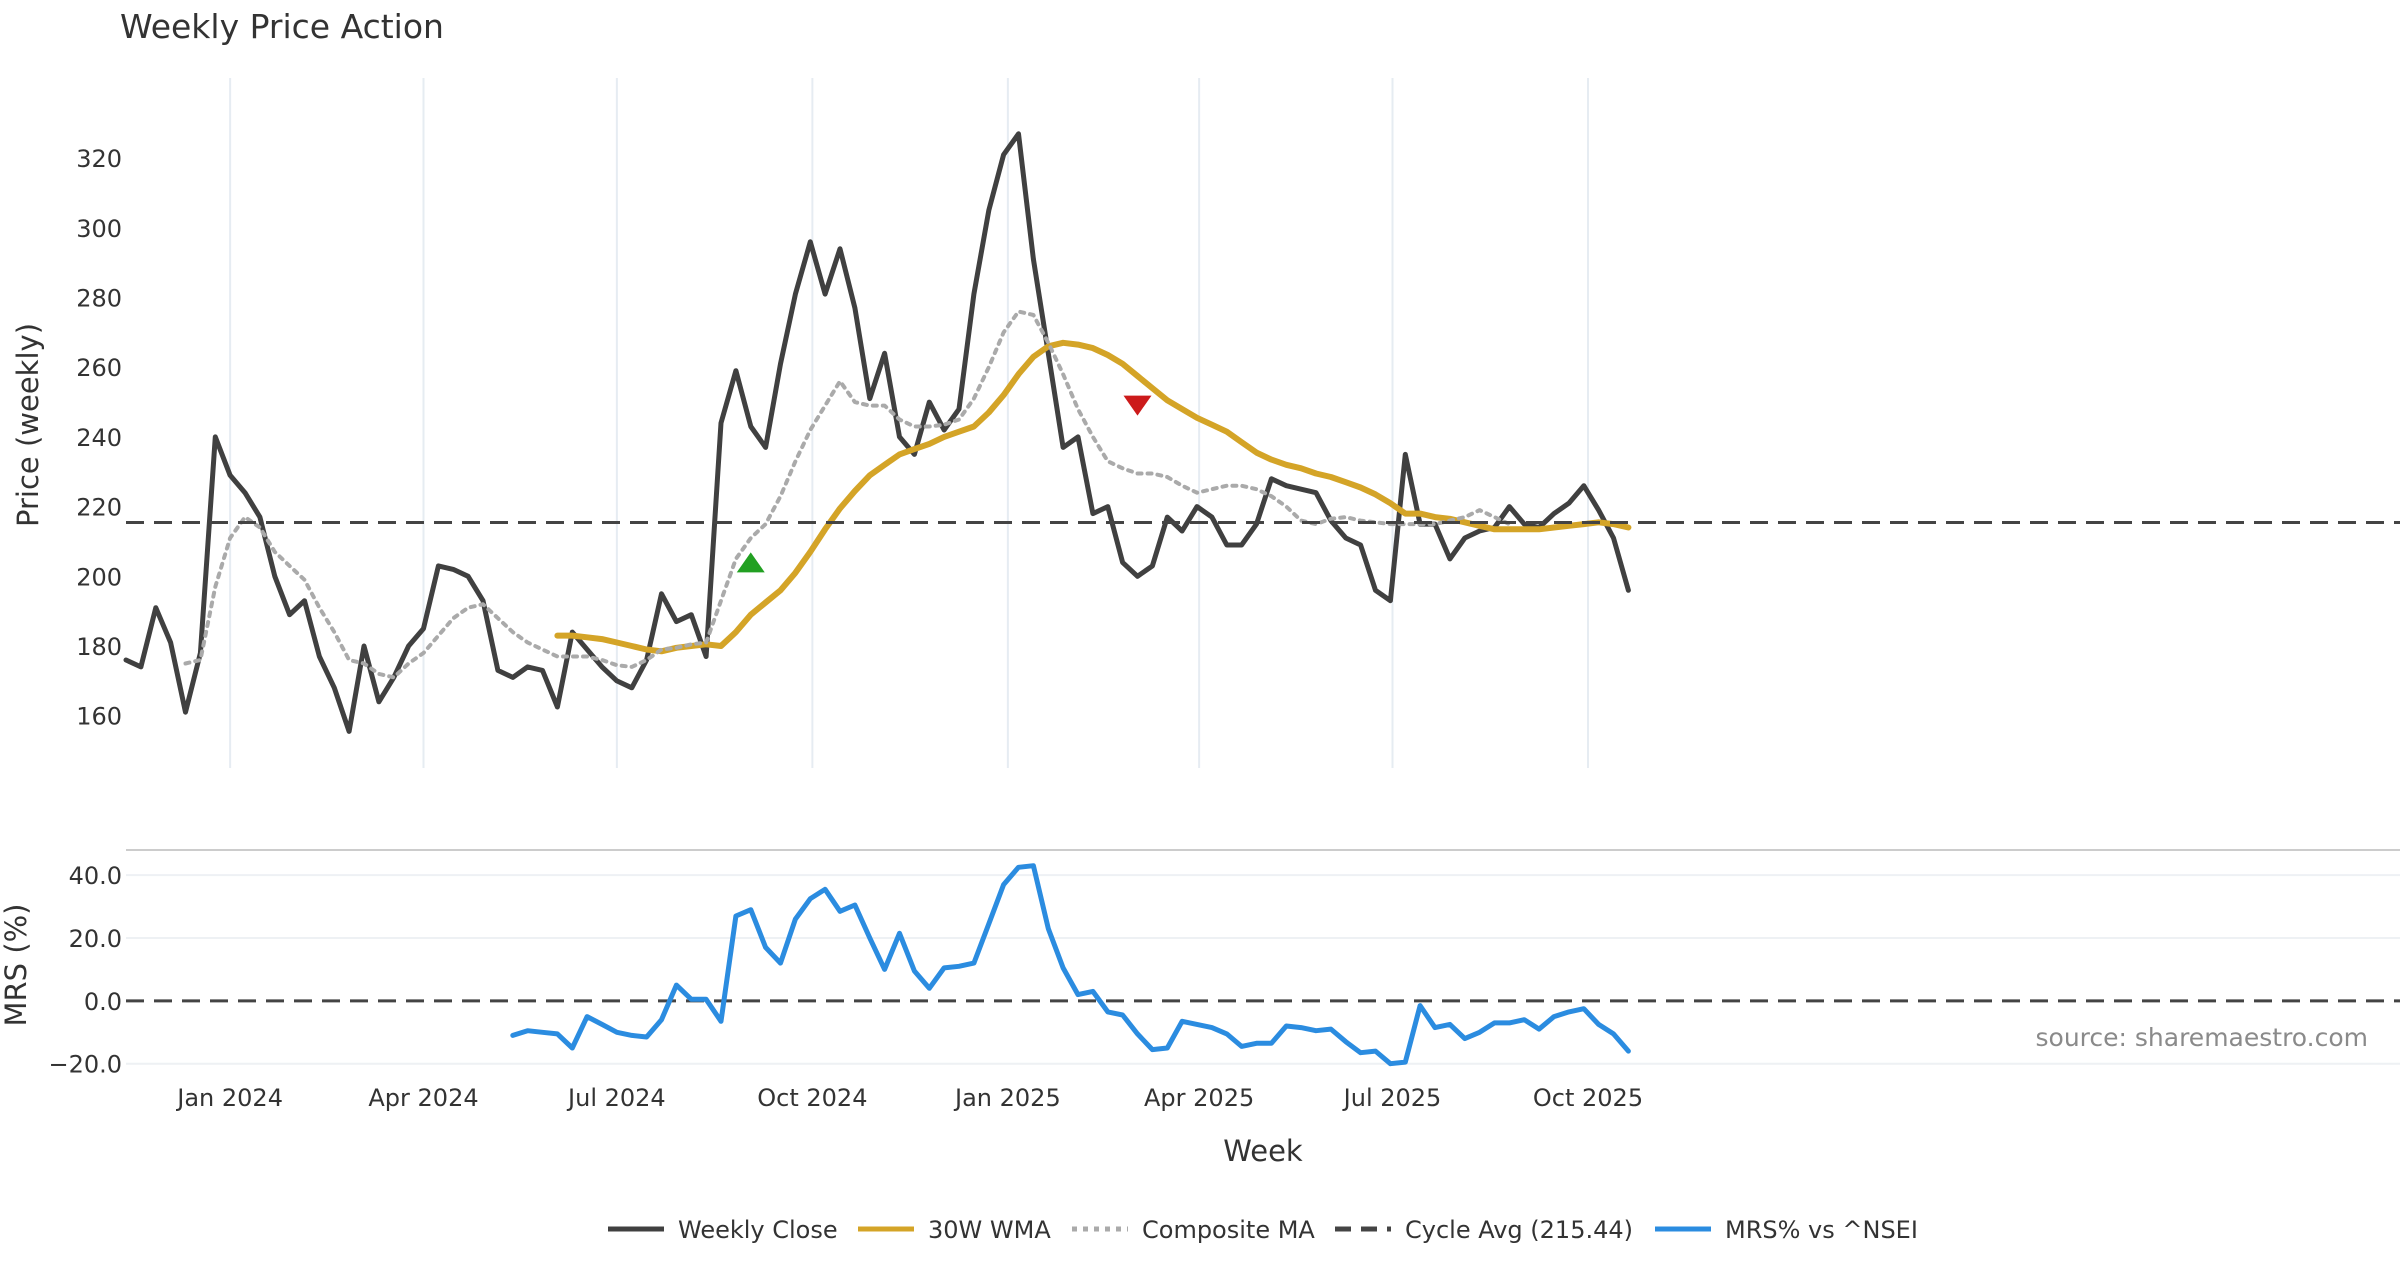  I want to click on price-axis-label: Price (weekly), so click(28, 425).